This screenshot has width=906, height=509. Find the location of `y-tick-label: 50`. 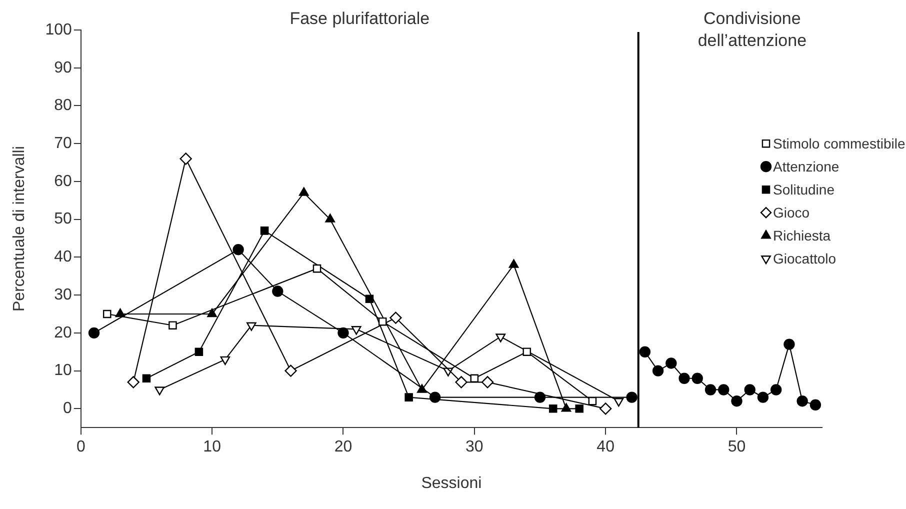

y-tick-label: 50 is located at coordinates (63, 219).